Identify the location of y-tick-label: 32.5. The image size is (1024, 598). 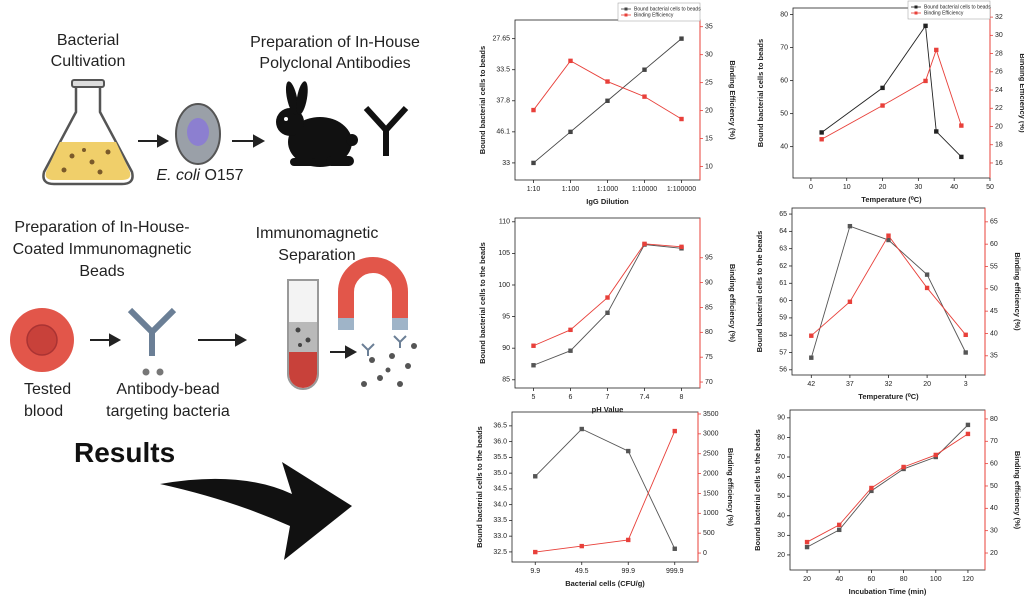
(500, 552).